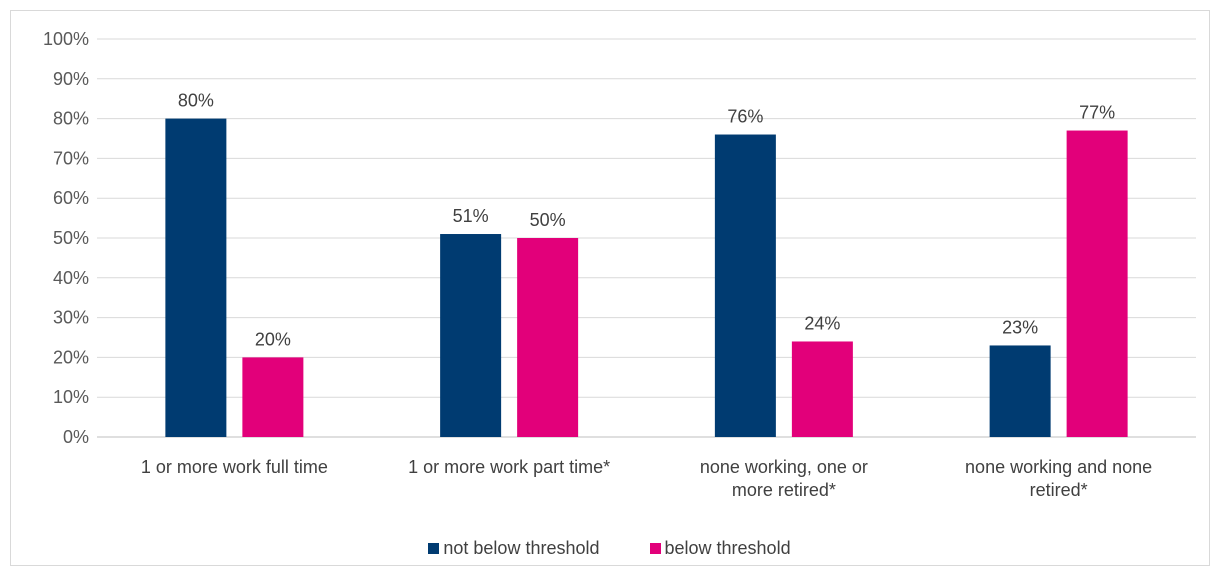 This screenshot has width=1219, height=573. Describe the element at coordinates (471, 216) in the screenshot. I see `data-label: 51%` at that location.